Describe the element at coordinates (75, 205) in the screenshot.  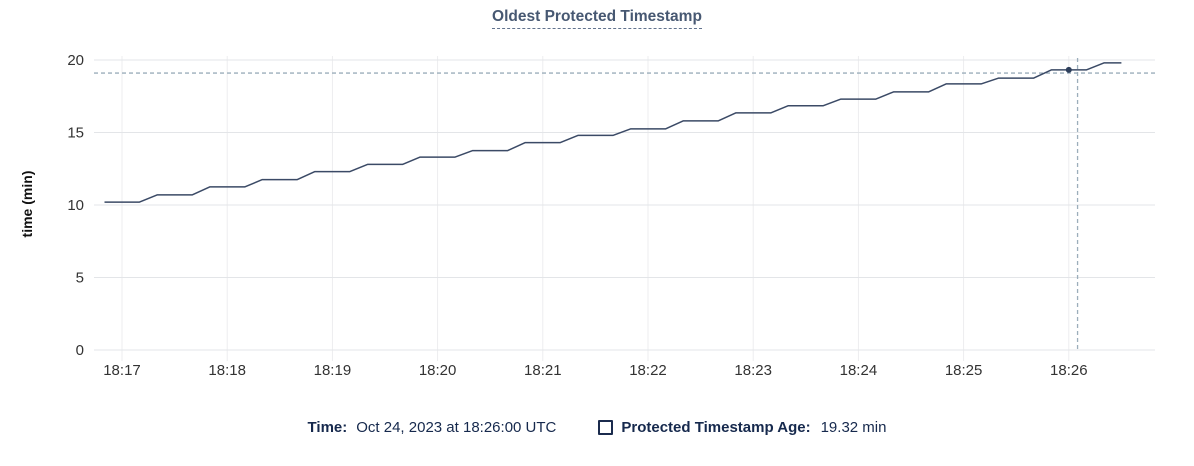
I see `y-tick-label: 10` at that location.